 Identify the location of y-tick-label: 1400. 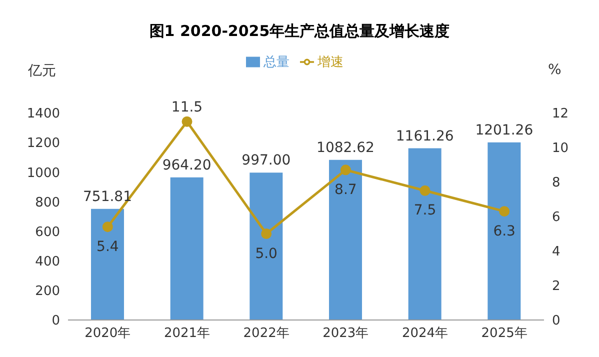
(43, 114).